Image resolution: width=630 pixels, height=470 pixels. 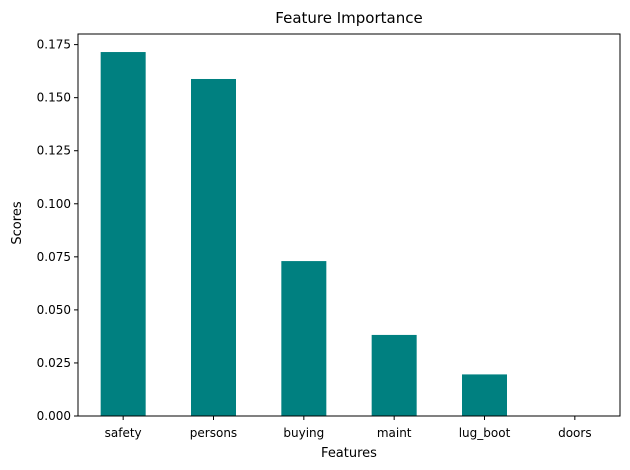 What do you see at coordinates (213, 433) in the screenshot?
I see `x-tick-label: persons` at bounding box center [213, 433].